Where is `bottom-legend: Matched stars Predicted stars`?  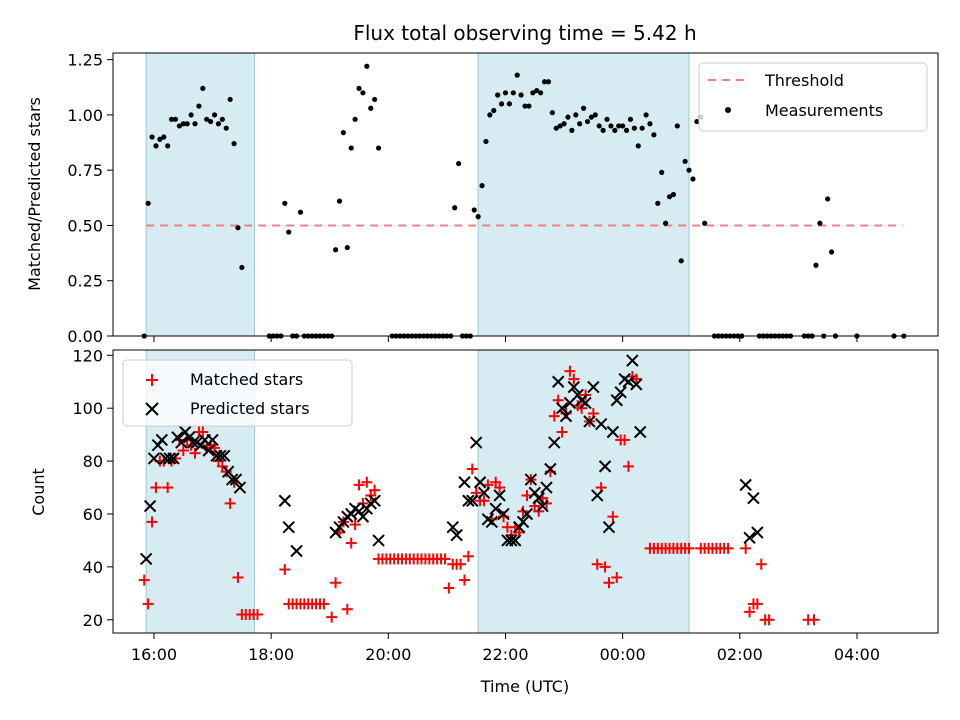 bottom-legend: Matched stars Predicted stars is located at coordinates (237, 393).